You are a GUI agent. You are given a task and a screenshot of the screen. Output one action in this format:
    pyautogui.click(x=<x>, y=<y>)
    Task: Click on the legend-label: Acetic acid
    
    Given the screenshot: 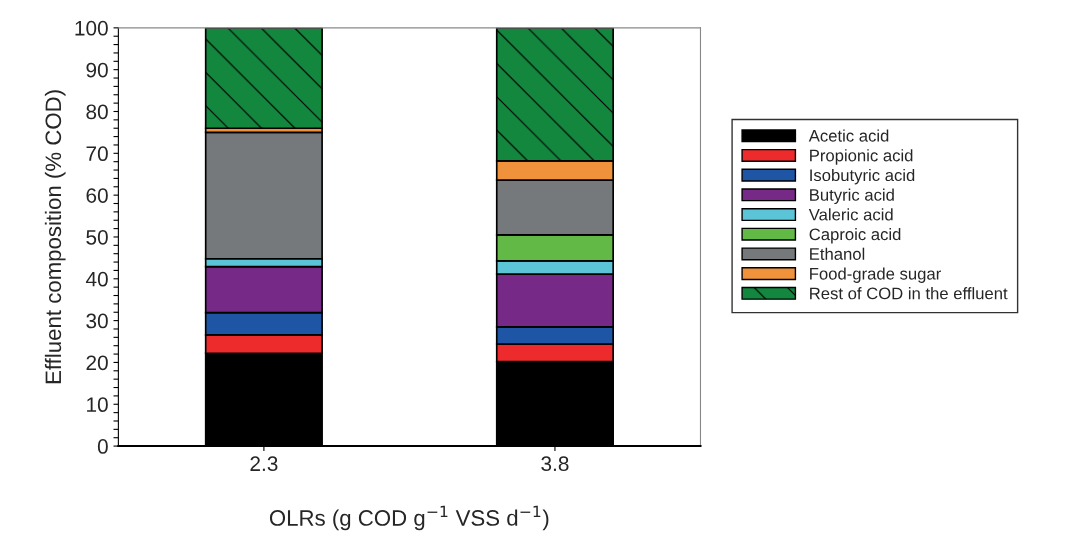 What is the action you would take?
    pyautogui.click(x=848, y=135)
    